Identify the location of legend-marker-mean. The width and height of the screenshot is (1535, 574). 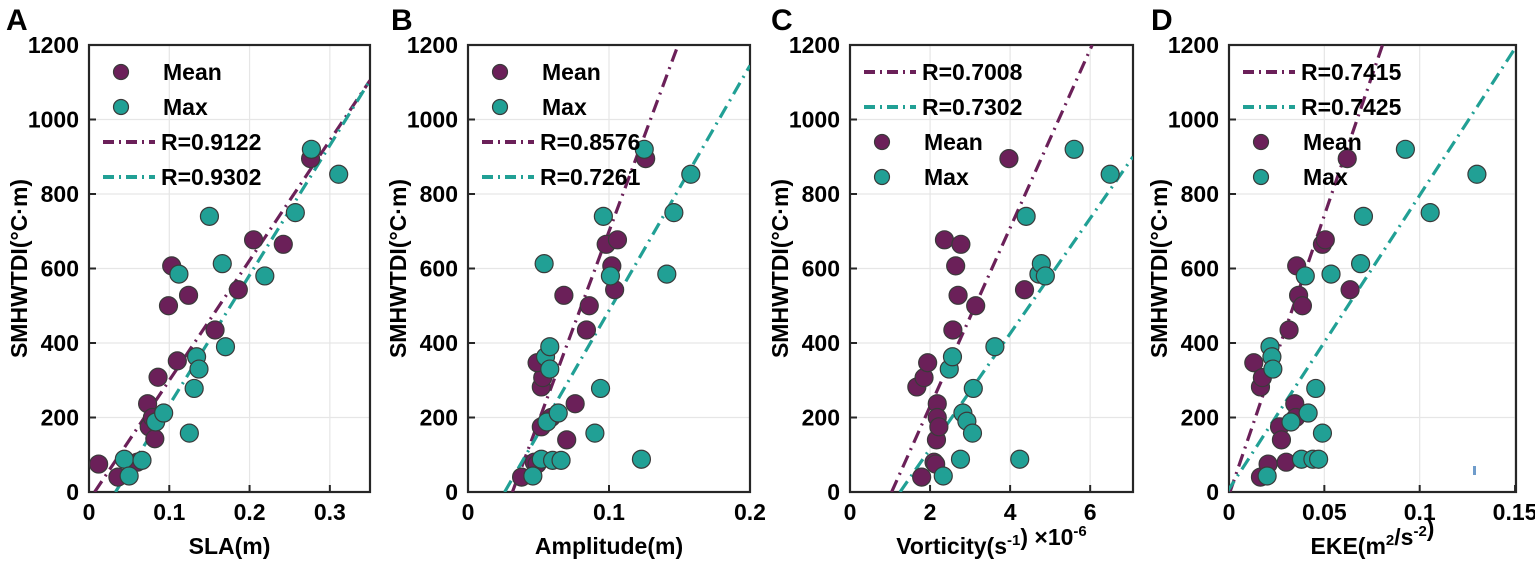
(500, 72).